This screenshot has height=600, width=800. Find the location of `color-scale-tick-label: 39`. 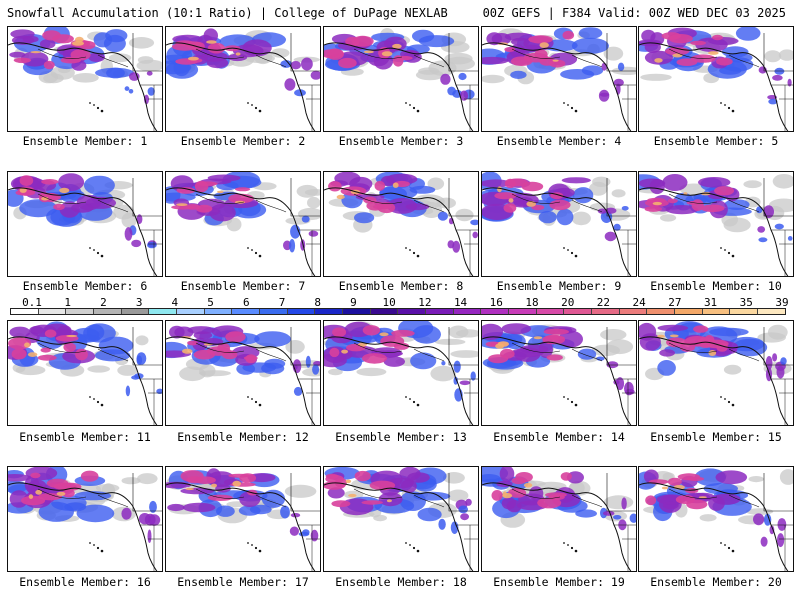

color-scale-tick-label: 39 is located at coordinates (782, 302).